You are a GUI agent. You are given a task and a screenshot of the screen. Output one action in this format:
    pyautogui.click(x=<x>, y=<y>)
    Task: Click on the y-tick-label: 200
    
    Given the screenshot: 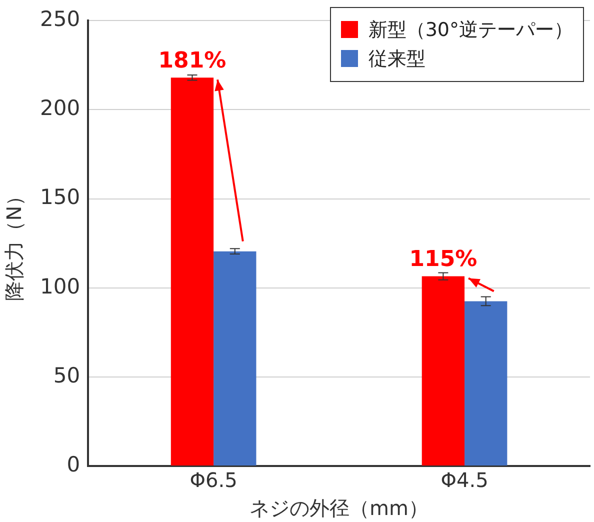 What is the action you would take?
    pyautogui.click(x=60, y=108)
    